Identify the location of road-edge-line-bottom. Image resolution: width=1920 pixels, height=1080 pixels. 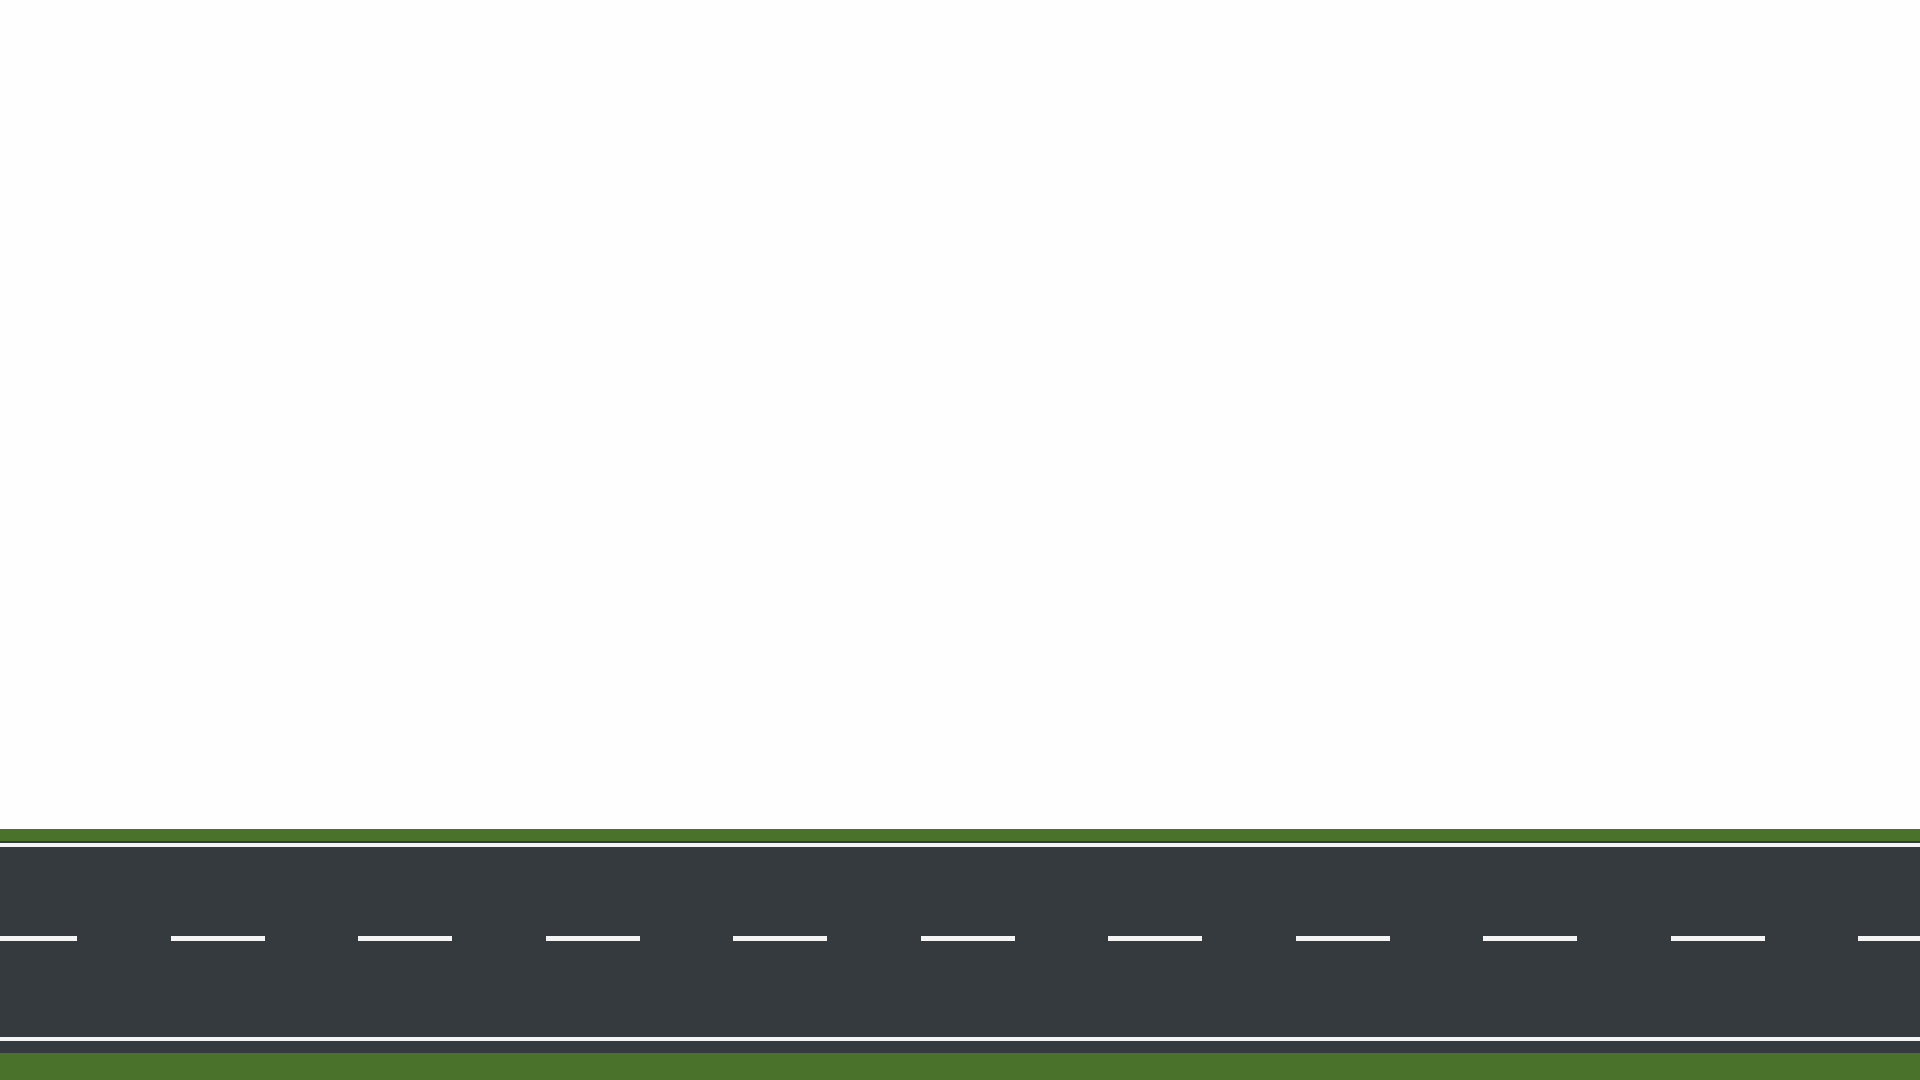
(960, 1039).